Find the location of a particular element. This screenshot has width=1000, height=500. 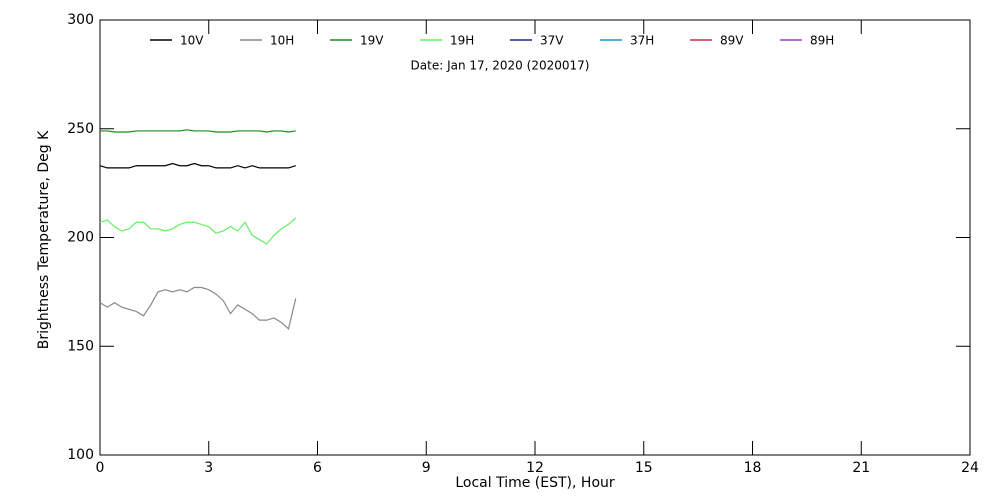

x-tick-label: 15 is located at coordinates (644, 468).